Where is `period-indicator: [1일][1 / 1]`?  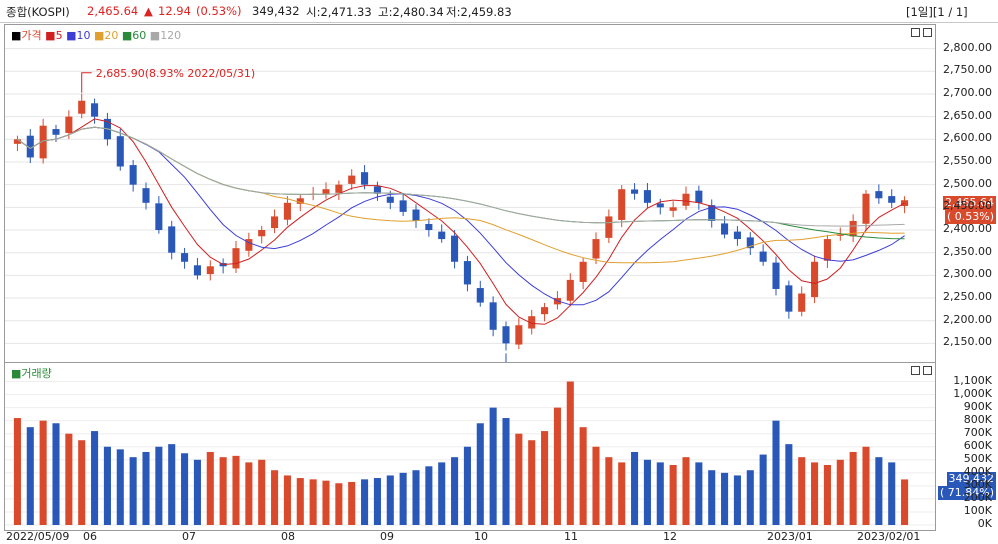 period-indicator: [1일][1 / 1] is located at coordinates (937, 12).